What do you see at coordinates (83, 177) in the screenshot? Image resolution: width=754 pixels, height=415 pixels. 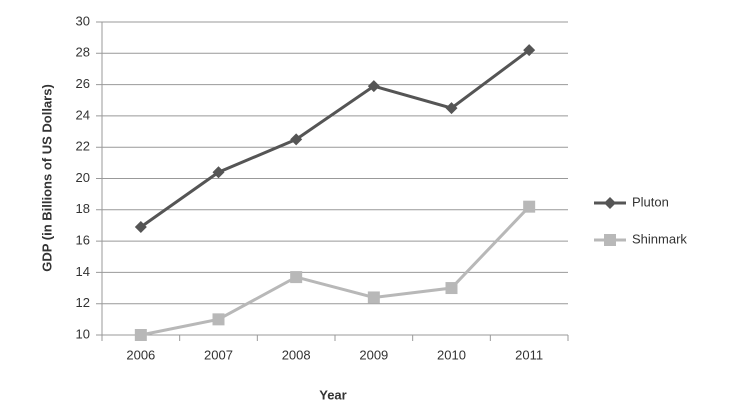 I see `y-tick-label: 20` at bounding box center [83, 177].